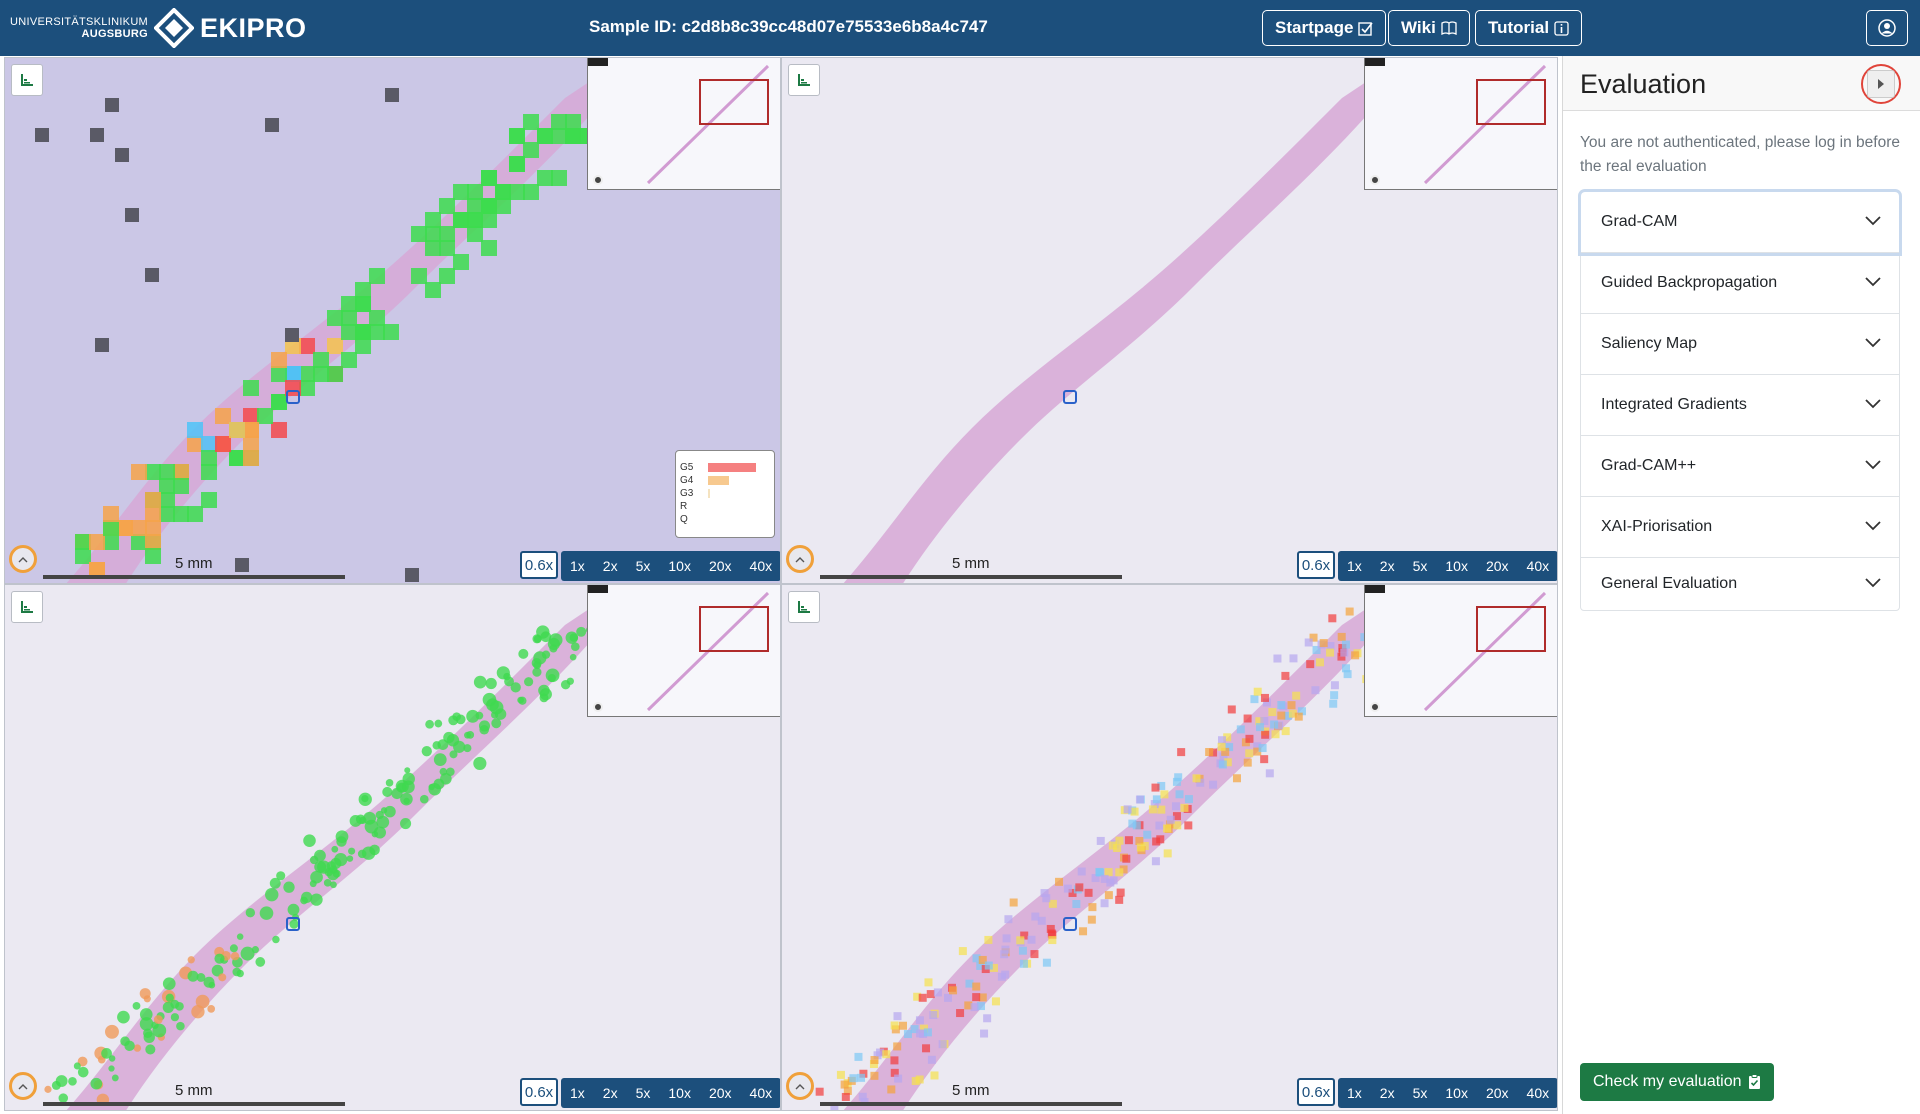 The height and width of the screenshot is (1114, 1920). Describe the element at coordinates (102, 345) in the screenshot. I see `background-tile` at that location.